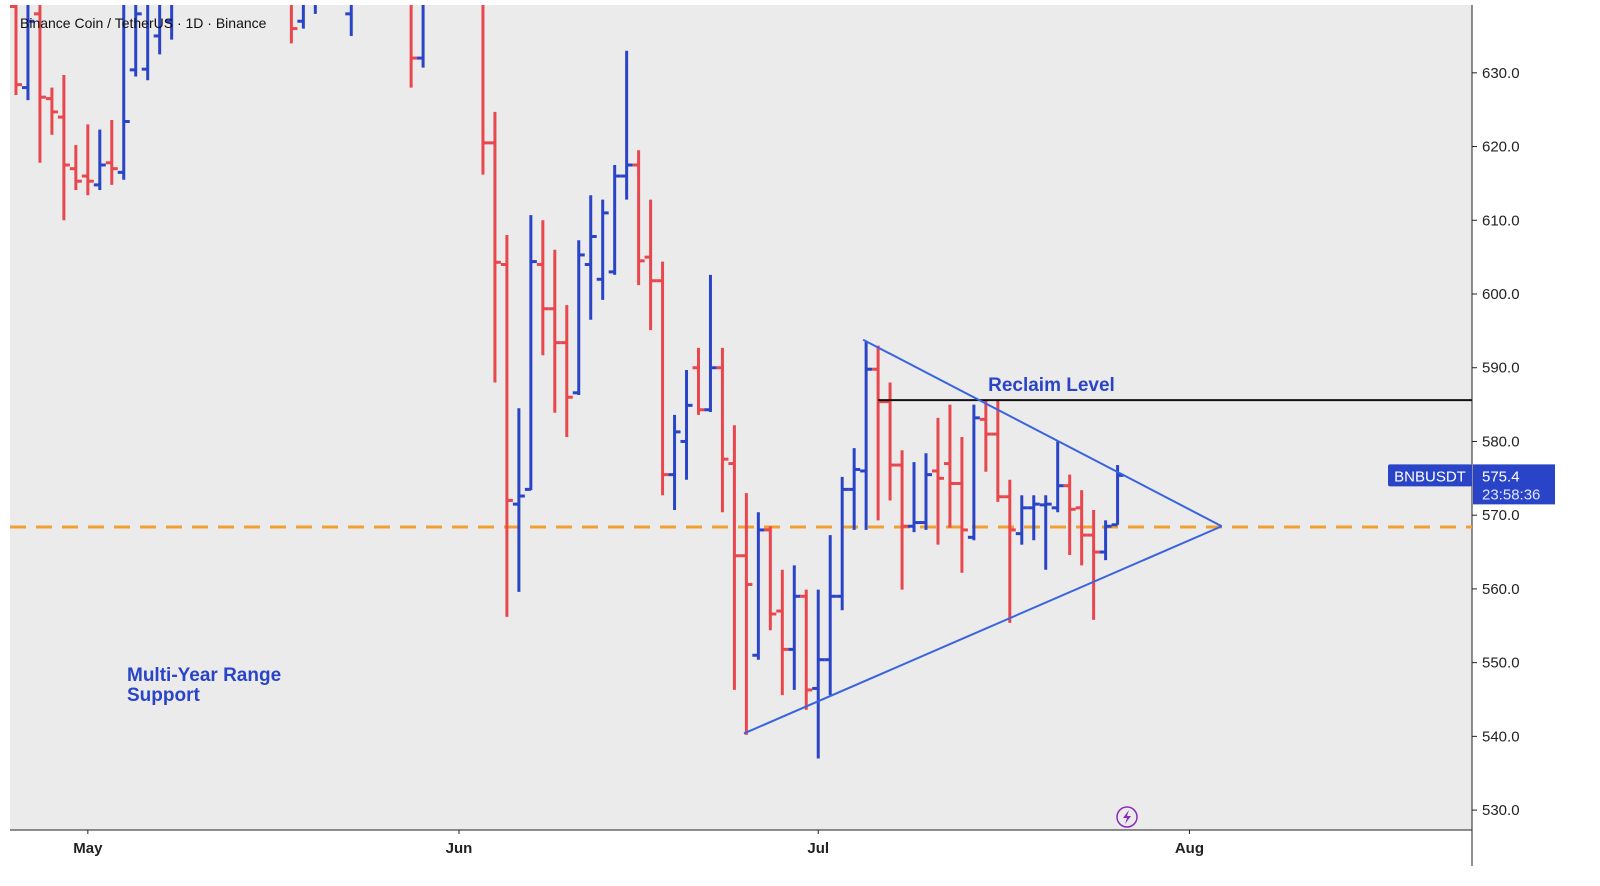  What do you see at coordinates (818, 848) in the screenshot?
I see `x-tick-label: Jul` at bounding box center [818, 848].